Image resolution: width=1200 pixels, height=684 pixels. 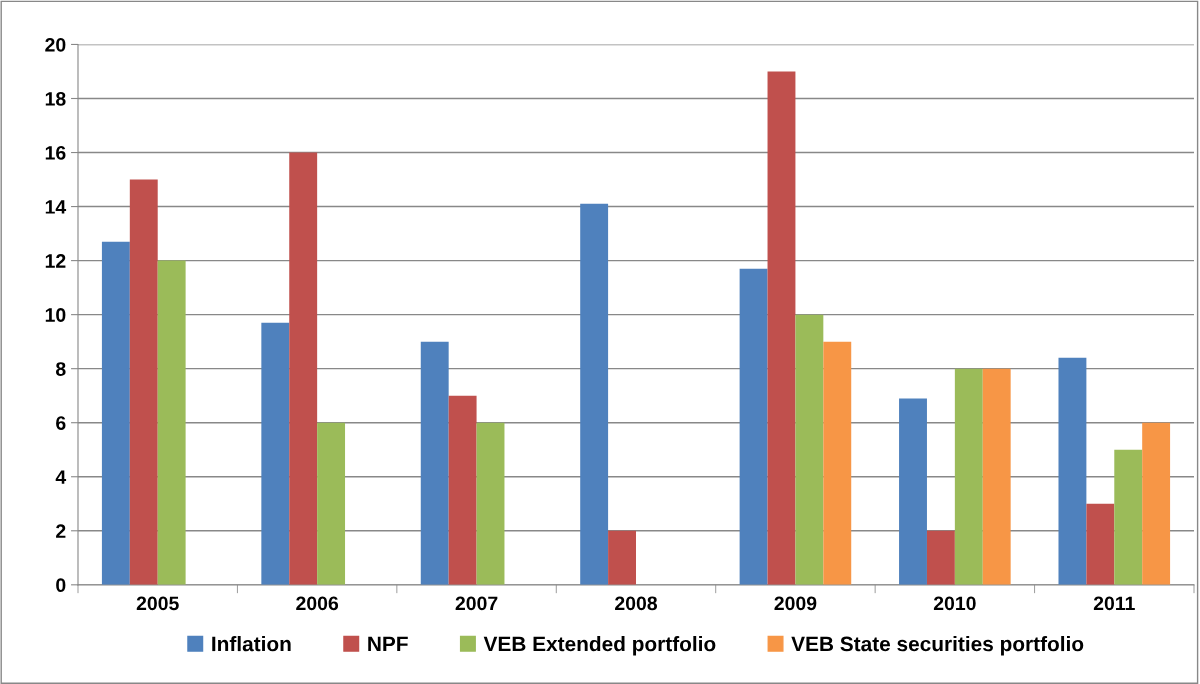 I want to click on x-tick-label: 2008, so click(x=636, y=603).